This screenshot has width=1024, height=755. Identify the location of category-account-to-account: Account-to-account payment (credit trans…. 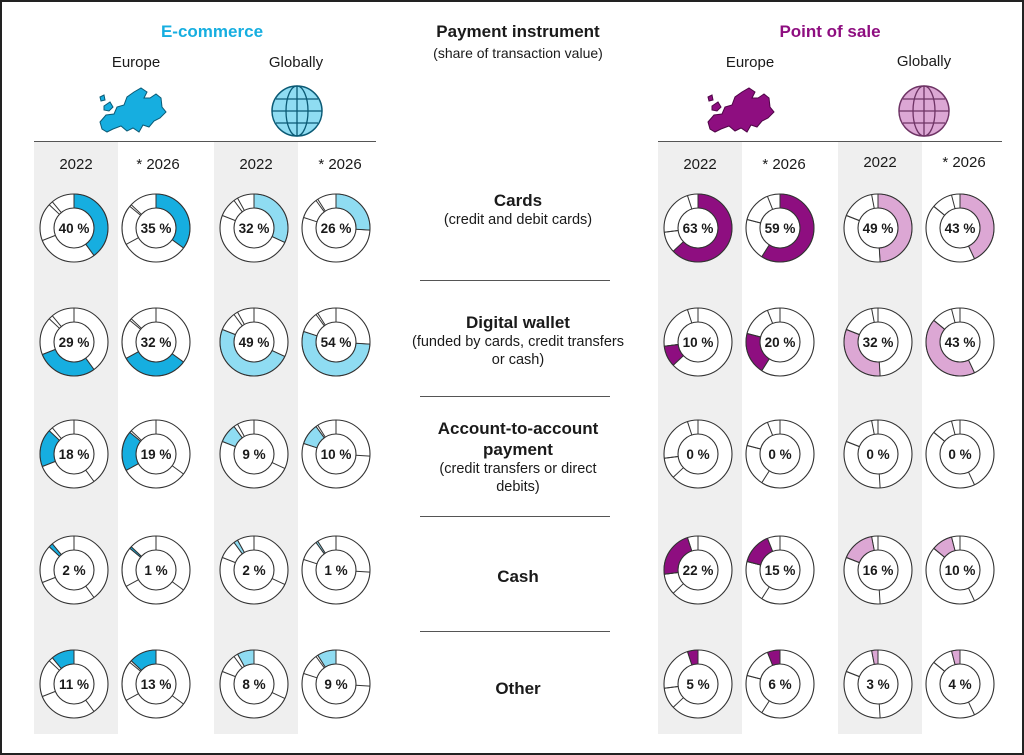
(518, 457).